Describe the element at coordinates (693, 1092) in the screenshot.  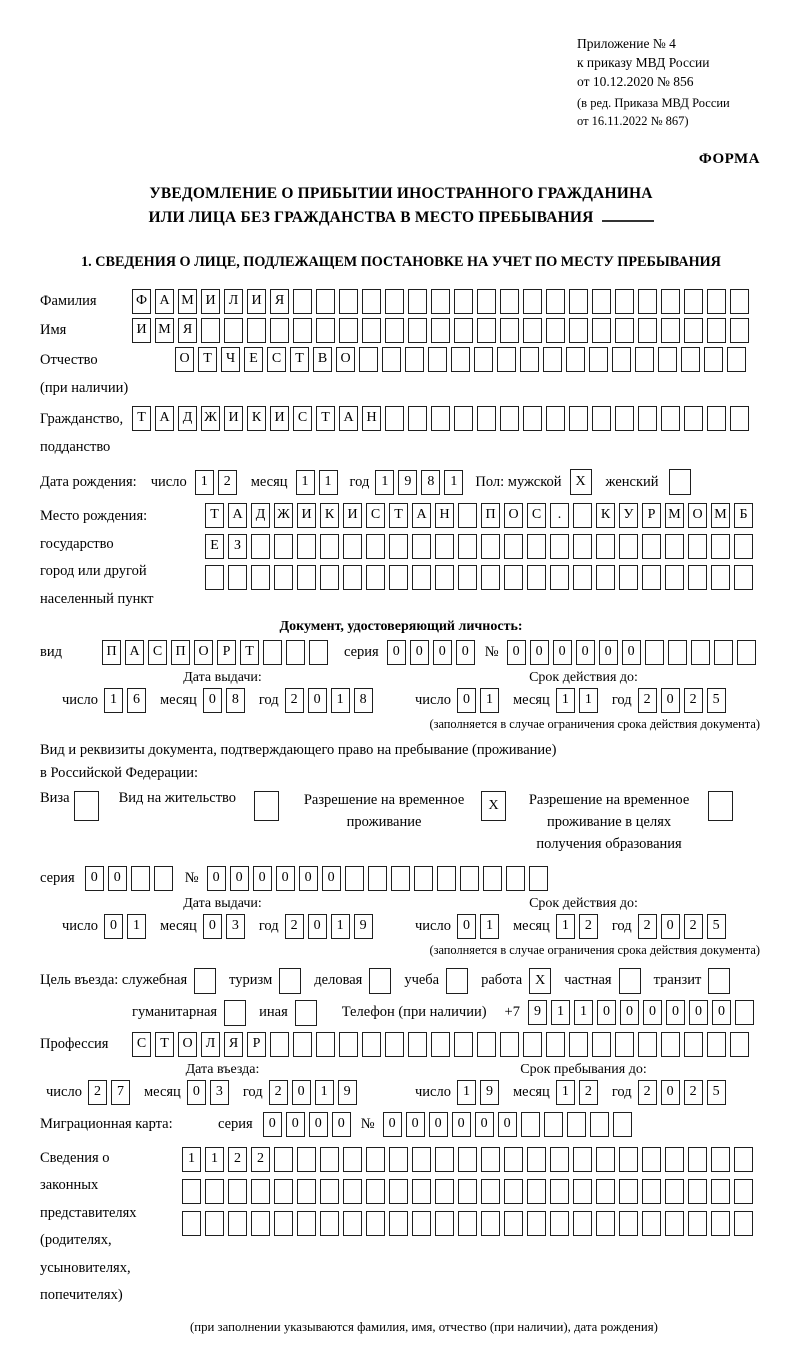
I see `form-cell: 2` at that location.